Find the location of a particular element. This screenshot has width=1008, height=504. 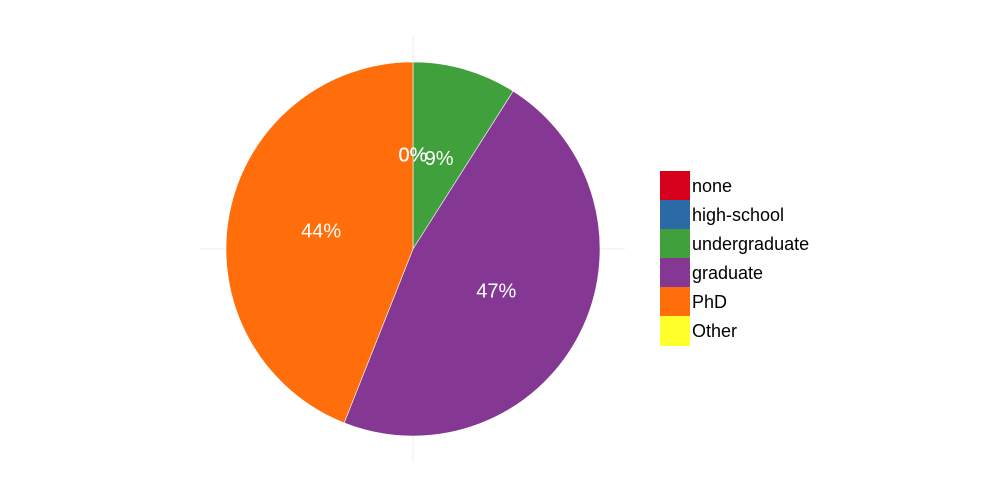

legend-item-graduate: graduate is located at coordinates (711, 273).